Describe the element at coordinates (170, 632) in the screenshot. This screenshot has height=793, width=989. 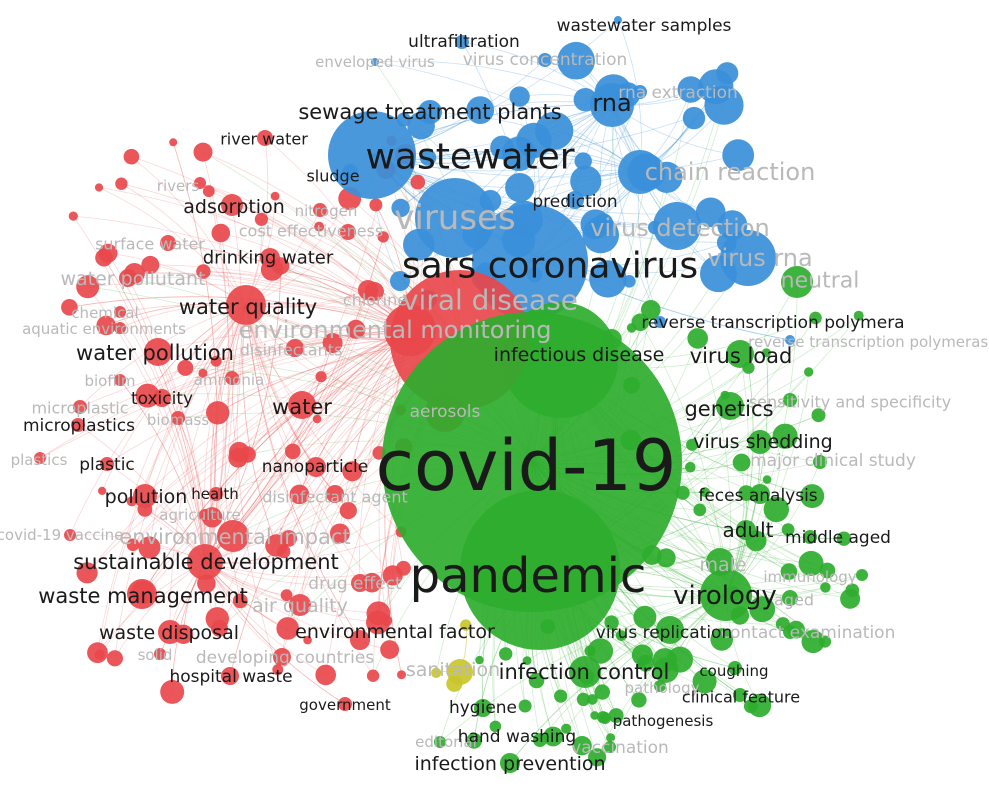
I see `node-waste-disposal` at that location.